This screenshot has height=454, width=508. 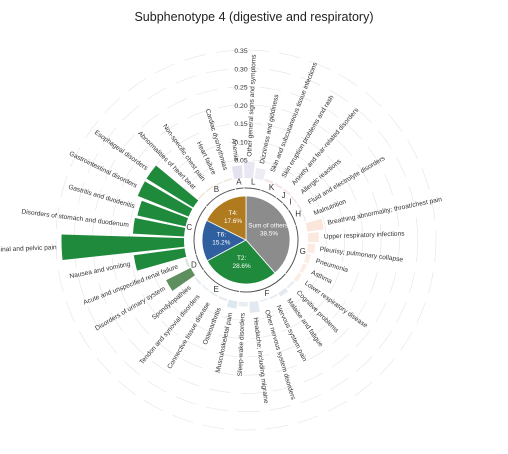 What do you see at coordinates (242, 344) in the screenshot?
I see `category-label: Sleep-wake disorders` at bounding box center [242, 344].